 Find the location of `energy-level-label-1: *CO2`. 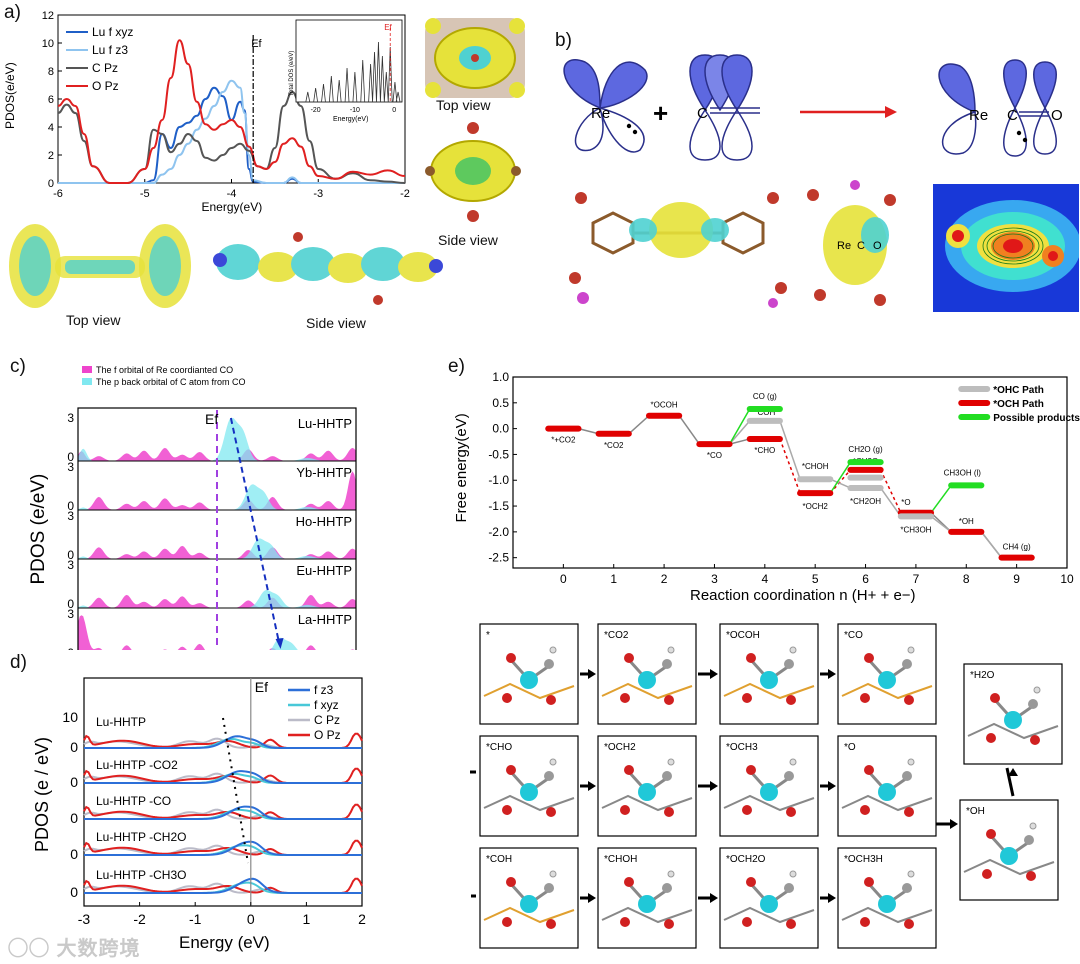

energy-level-label-1: *CO2 is located at coordinates (614, 445).